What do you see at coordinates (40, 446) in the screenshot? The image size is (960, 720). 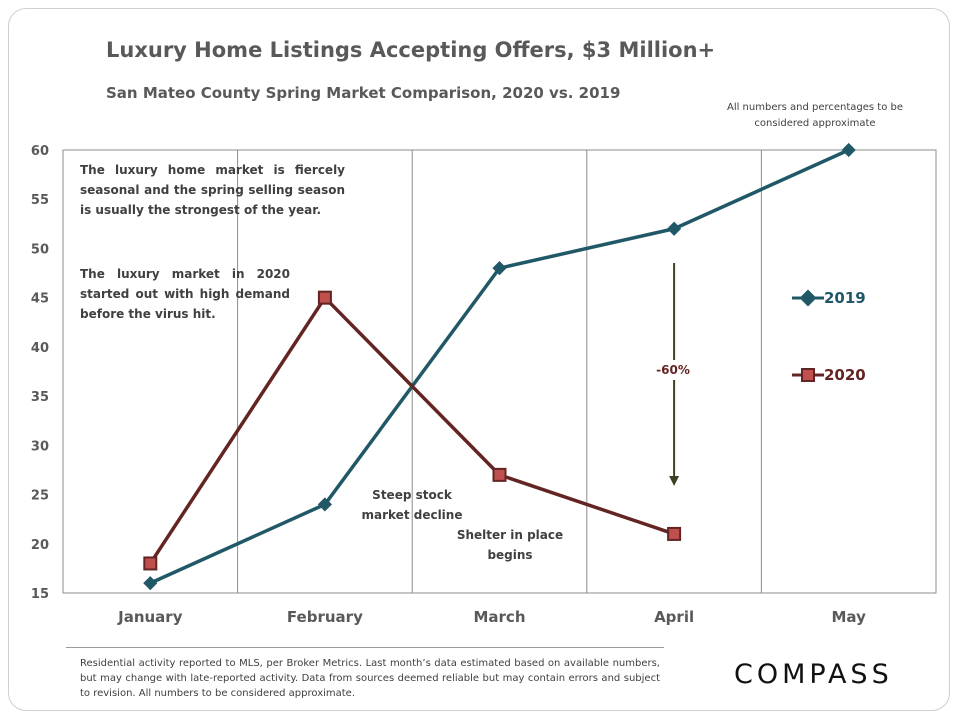 I see `y-tick-label: 30` at bounding box center [40, 446].